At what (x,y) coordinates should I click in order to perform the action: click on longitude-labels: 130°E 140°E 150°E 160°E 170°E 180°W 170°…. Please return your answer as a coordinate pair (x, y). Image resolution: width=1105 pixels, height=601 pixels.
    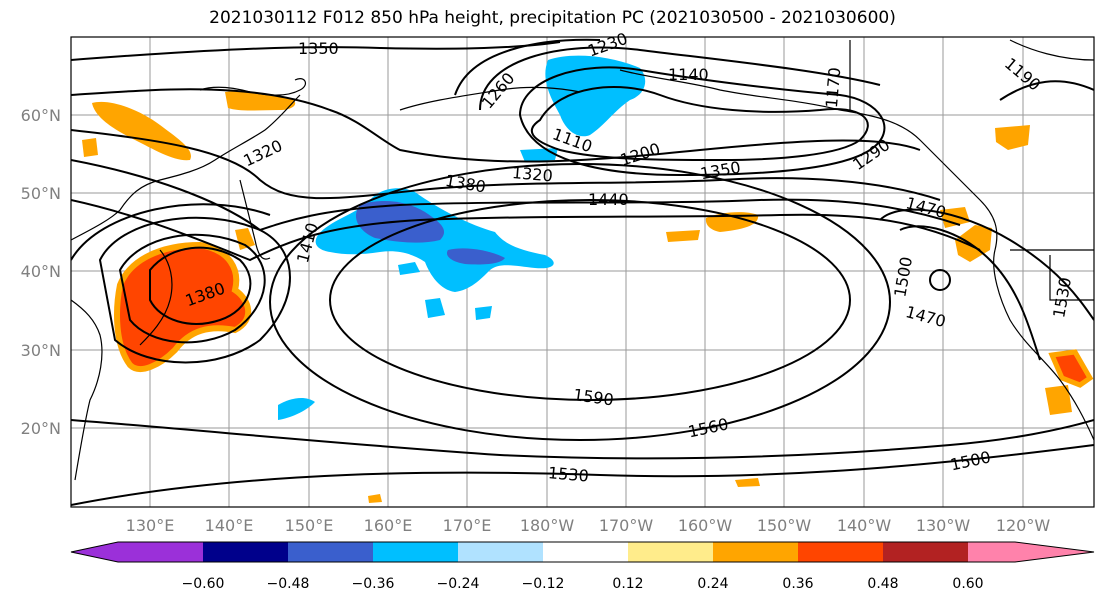
    Looking at the image, I should click on (588, 525).